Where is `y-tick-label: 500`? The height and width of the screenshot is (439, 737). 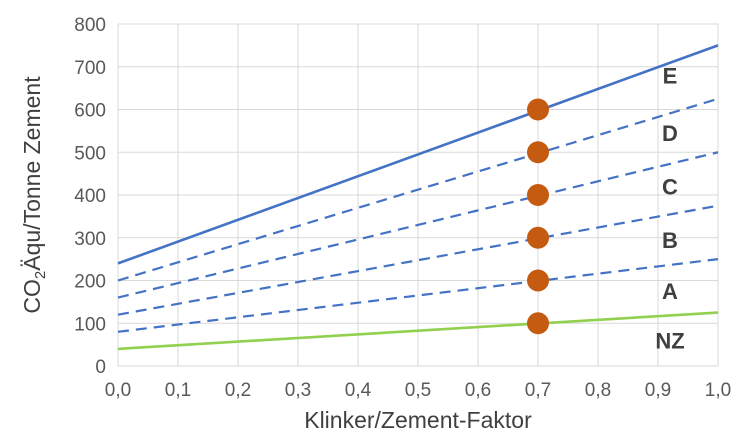 y-tick-label: 500 is located at coordinates (90, 153).